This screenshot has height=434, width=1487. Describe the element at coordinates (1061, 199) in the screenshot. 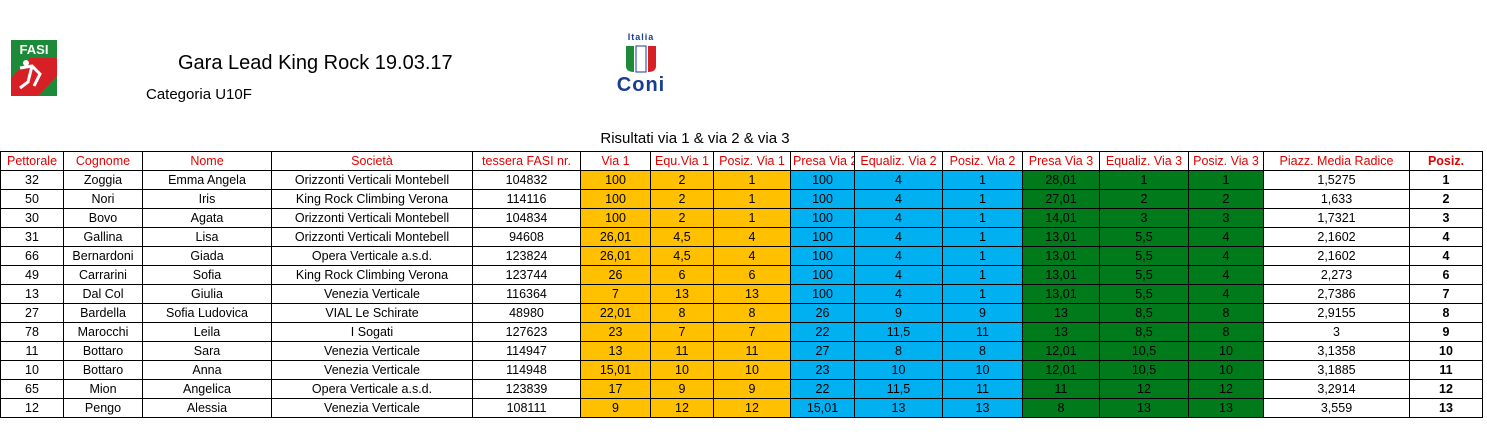

I see `cell-presa-via3: 27,01` at that location.